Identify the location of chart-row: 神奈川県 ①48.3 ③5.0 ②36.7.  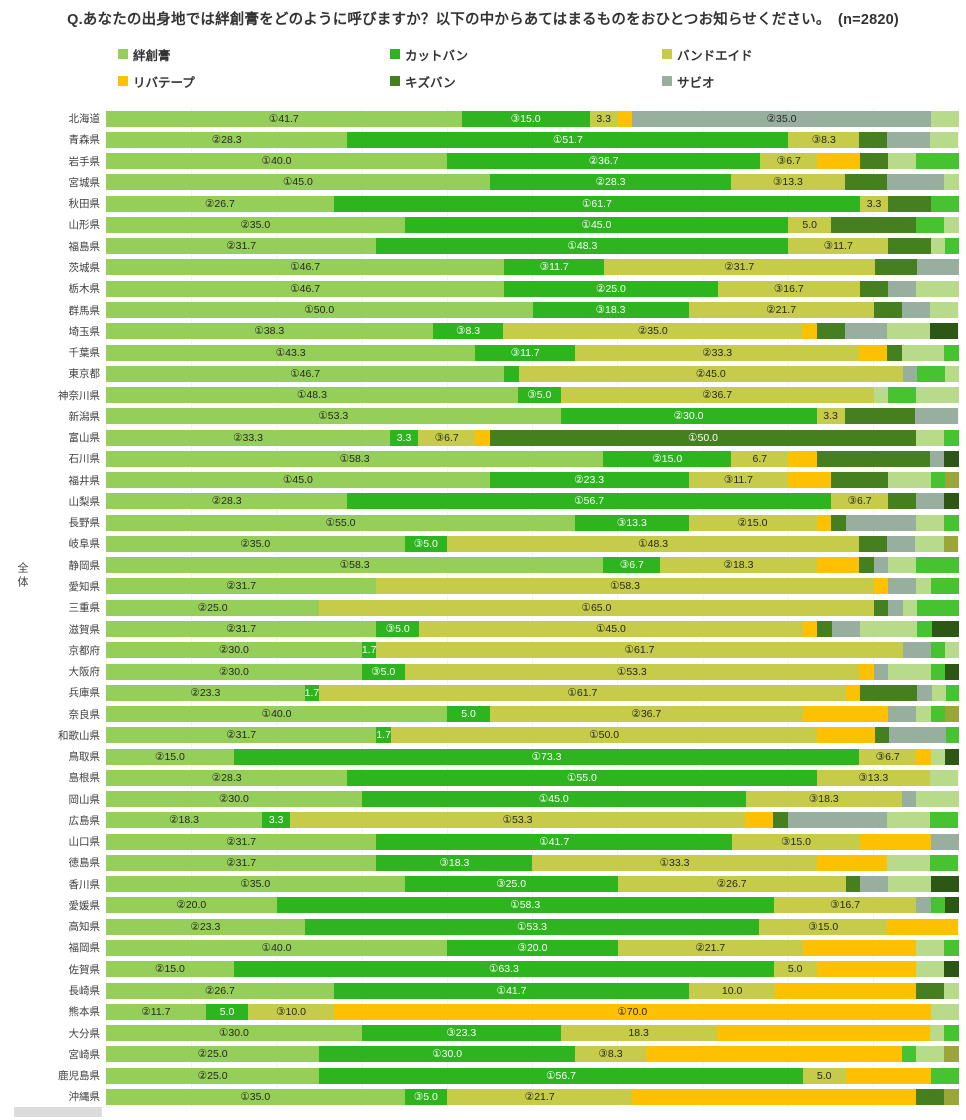
(483, 394).